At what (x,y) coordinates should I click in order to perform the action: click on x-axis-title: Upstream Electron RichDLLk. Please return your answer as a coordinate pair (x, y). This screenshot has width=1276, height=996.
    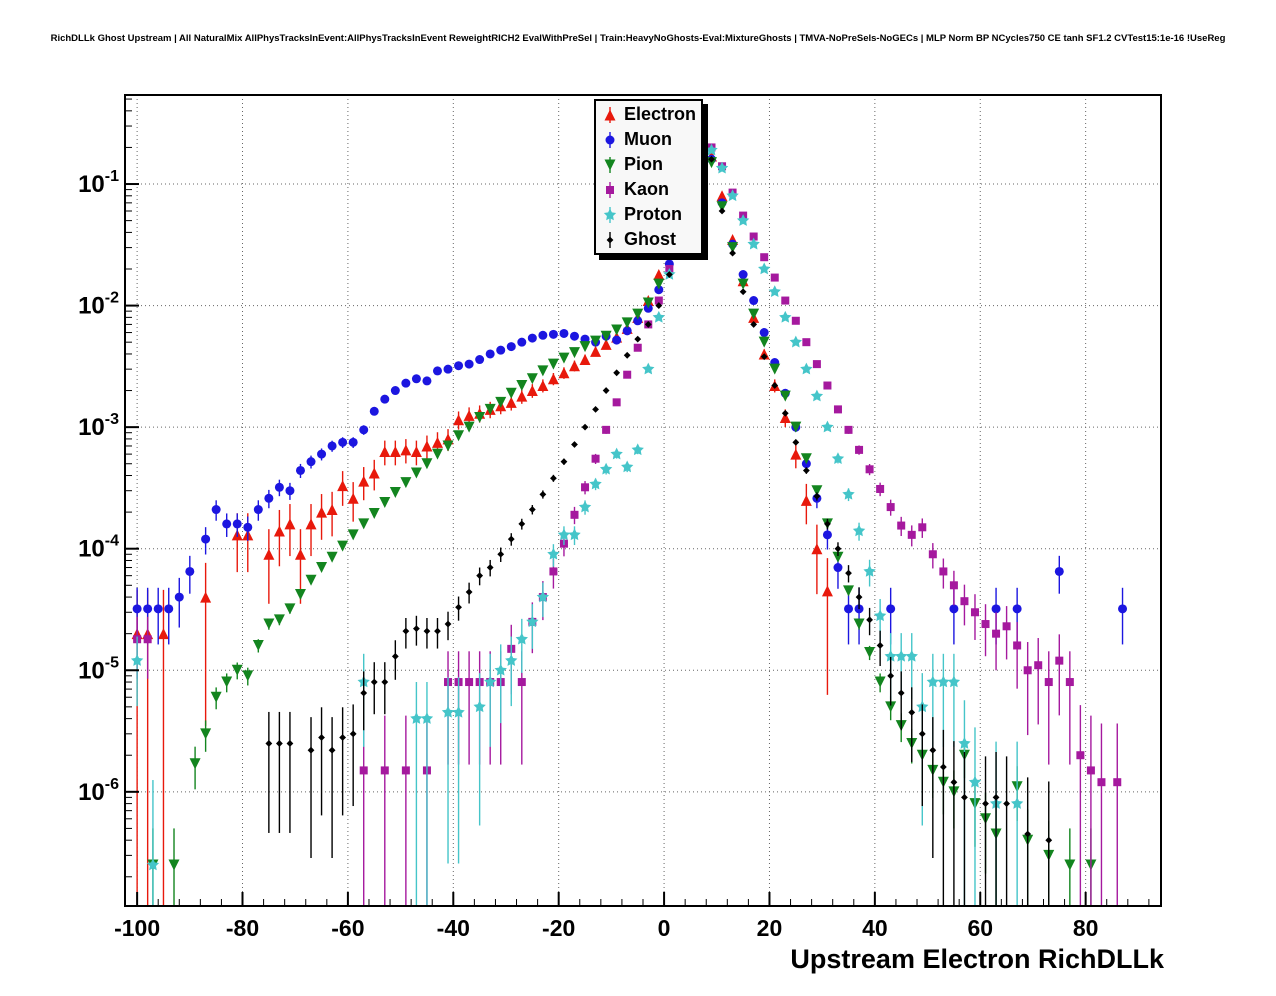
    Looking at the image, I should click on (977, 959).